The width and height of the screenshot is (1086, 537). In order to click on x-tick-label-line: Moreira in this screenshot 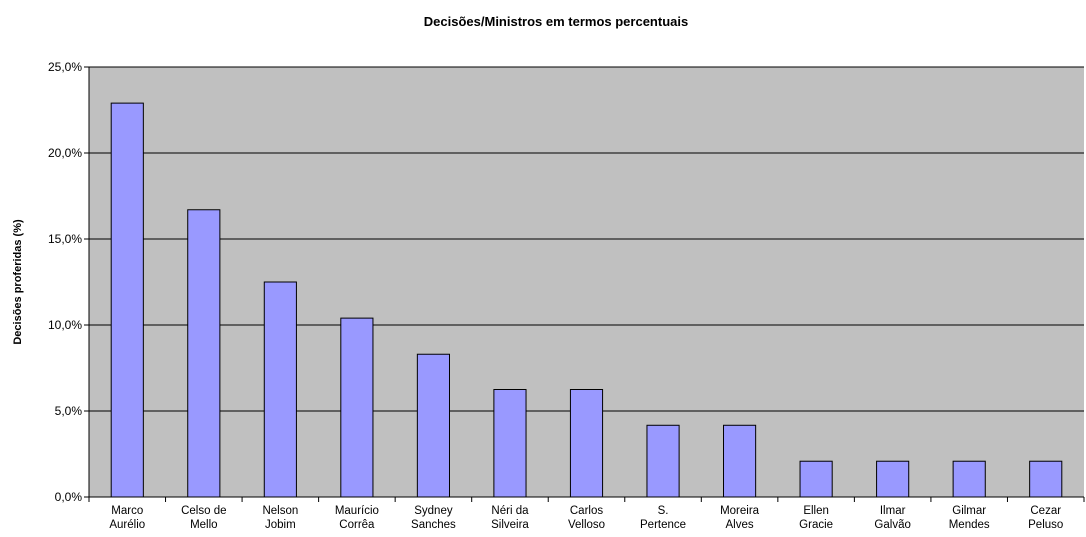, I will do `click(740, 511)`.